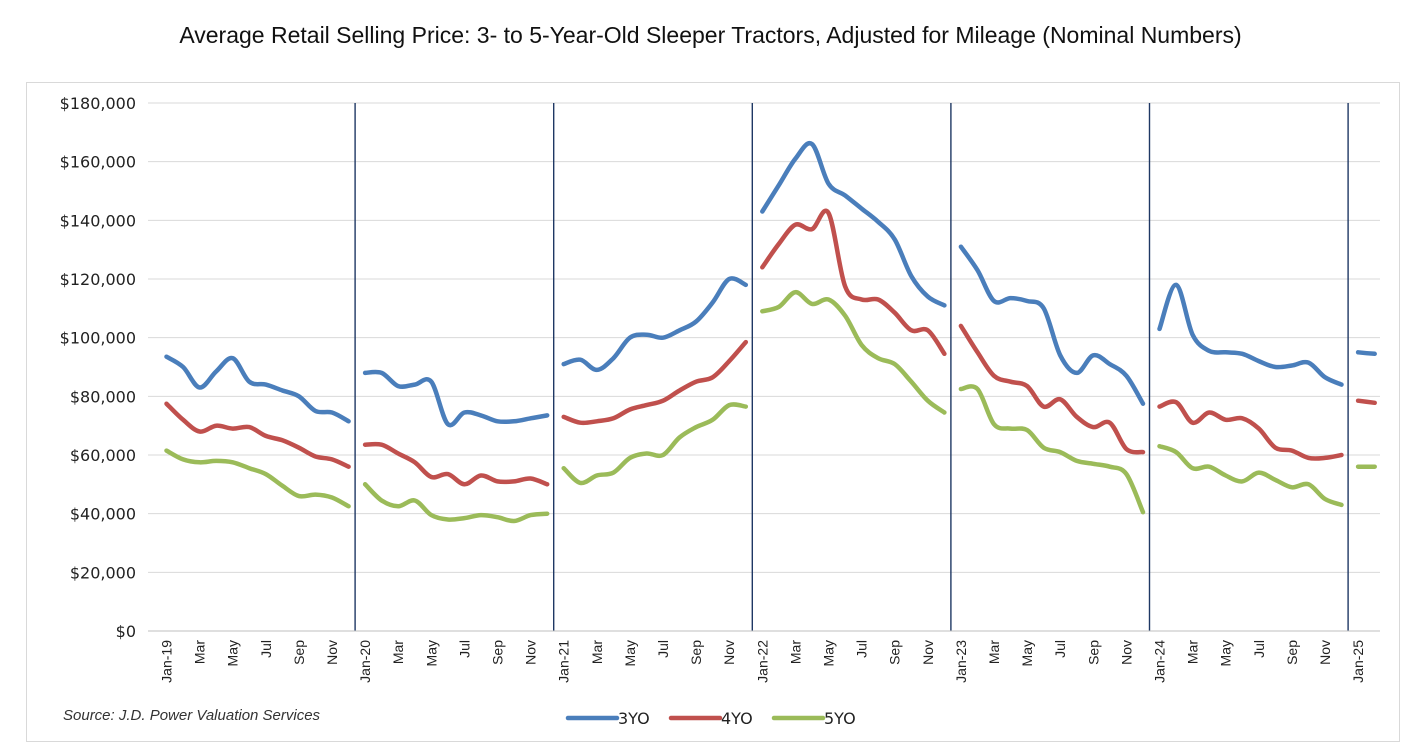 The image size is (1421, 755). Describe the element at coordinates (564, 661) in the screenshot. I see `x-tick-label: Jan-21` at that location.